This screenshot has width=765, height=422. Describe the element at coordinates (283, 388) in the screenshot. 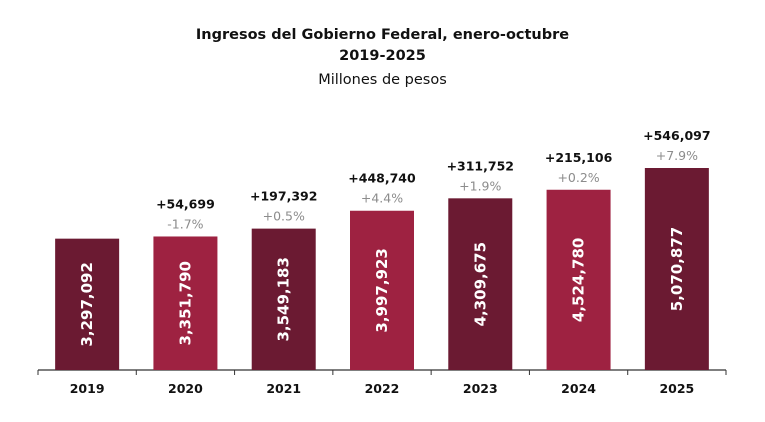

I see `x-tick-label: 2021` at that location.